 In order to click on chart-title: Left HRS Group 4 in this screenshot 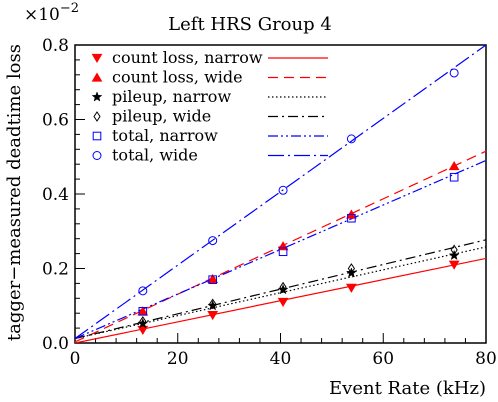, I will do `click(250, 24)`.